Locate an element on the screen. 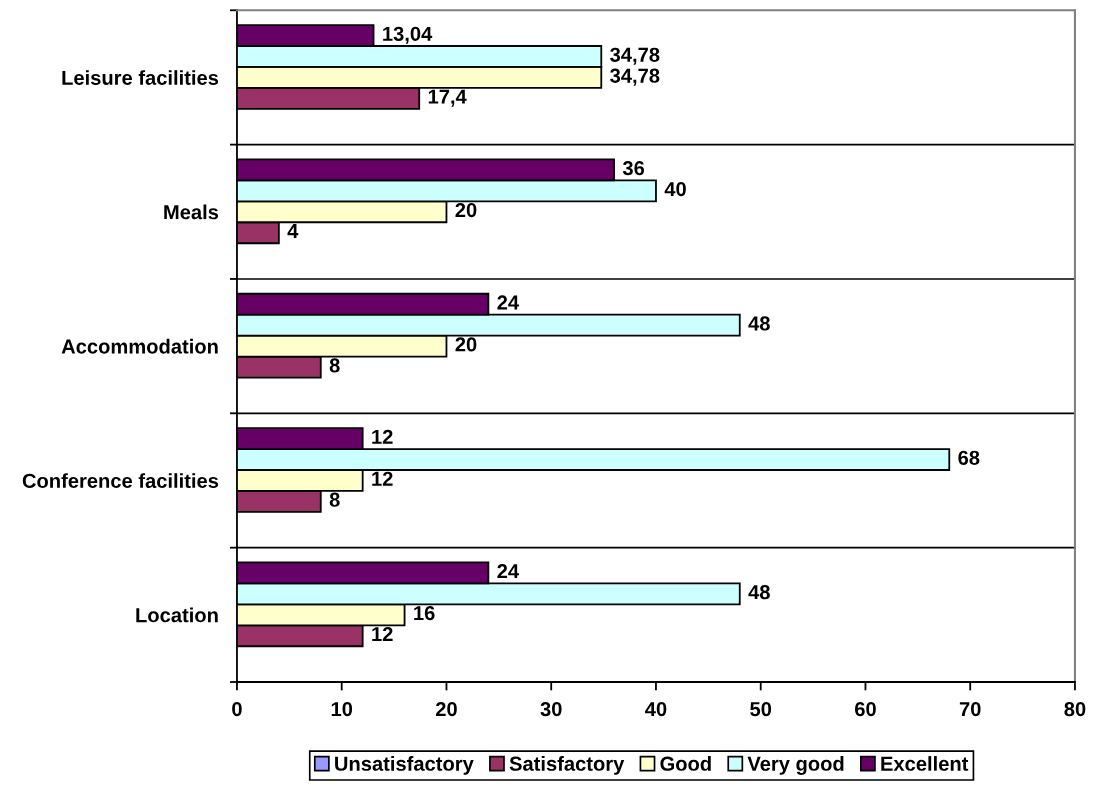  x-tick-label: 20 is located at coordinates (446, 709).